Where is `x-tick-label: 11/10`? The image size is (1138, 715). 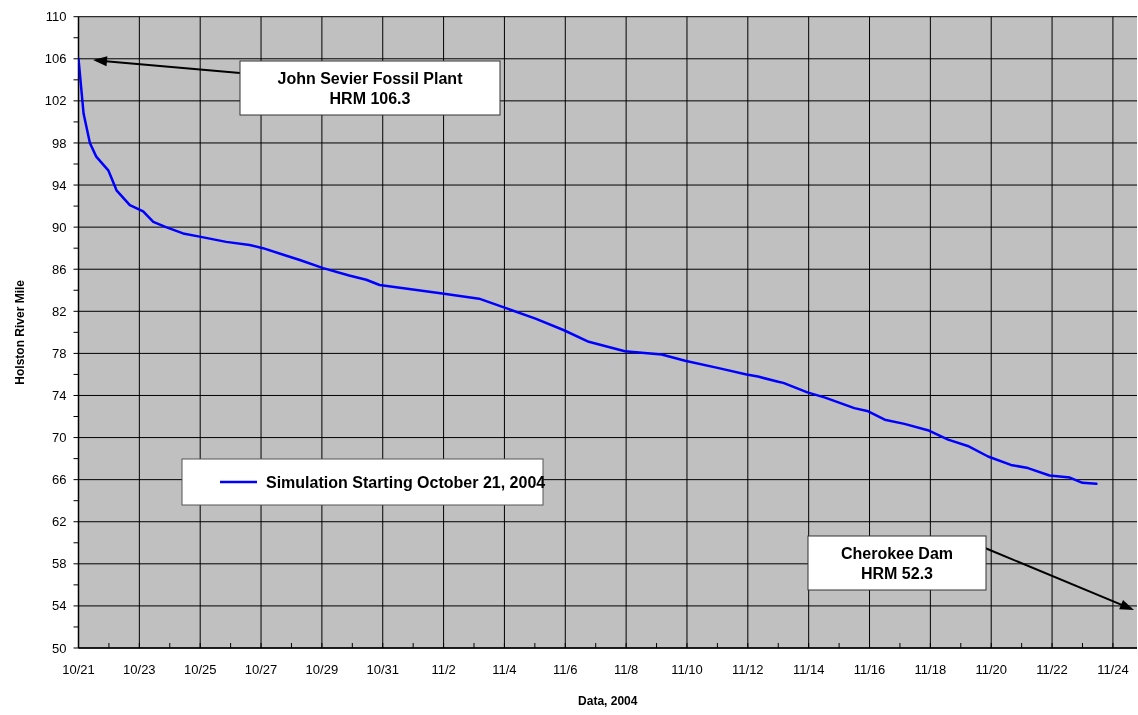
x-tick-label: 11/10 is located at coordinates (687, 669).